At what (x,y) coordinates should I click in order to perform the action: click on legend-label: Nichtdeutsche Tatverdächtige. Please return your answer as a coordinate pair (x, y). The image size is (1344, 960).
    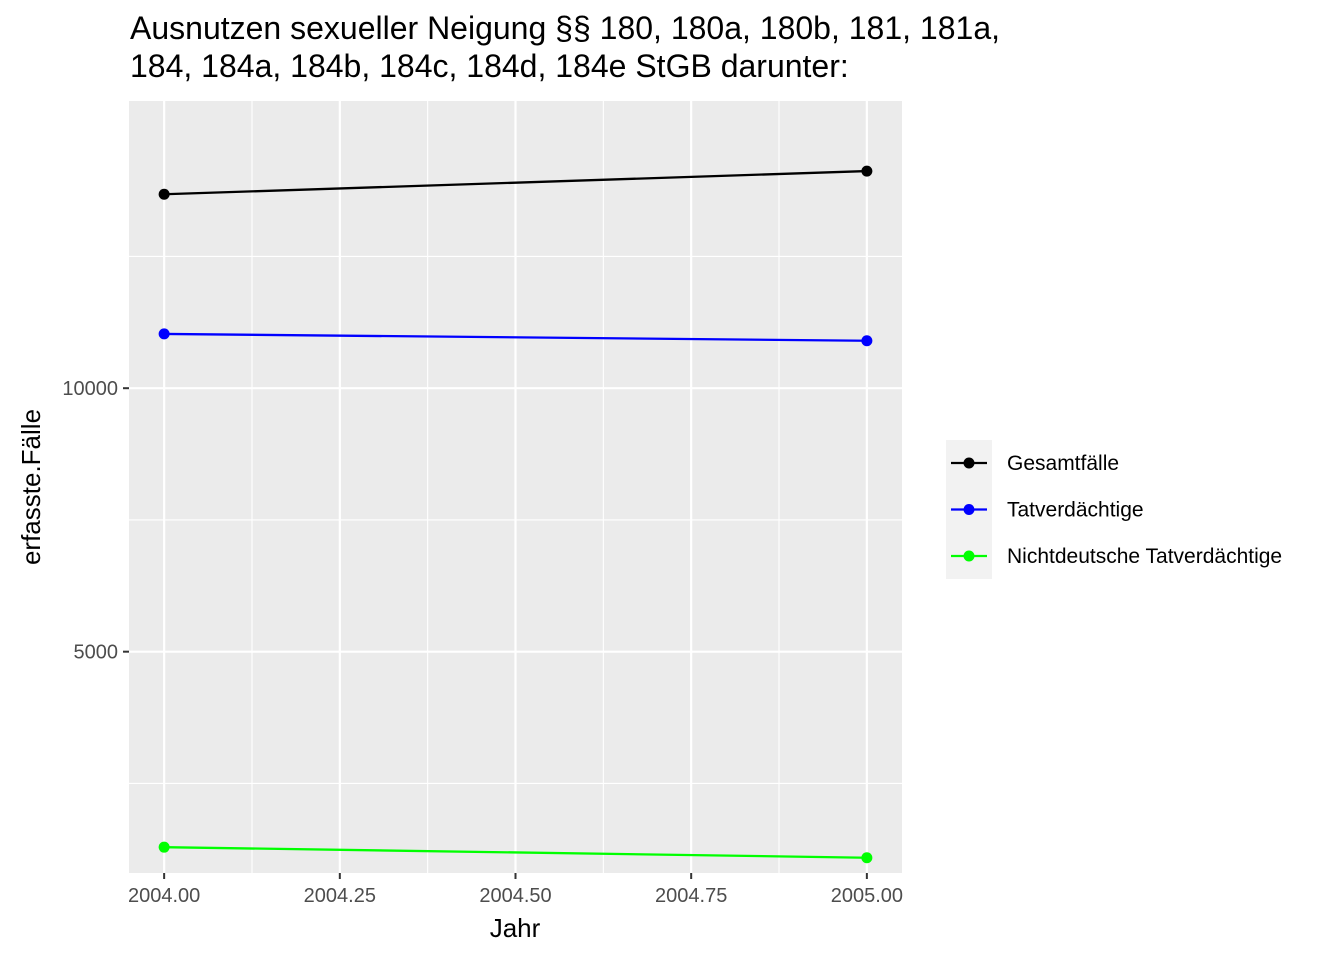
    Looking at the image, I should click on (1144, 556).